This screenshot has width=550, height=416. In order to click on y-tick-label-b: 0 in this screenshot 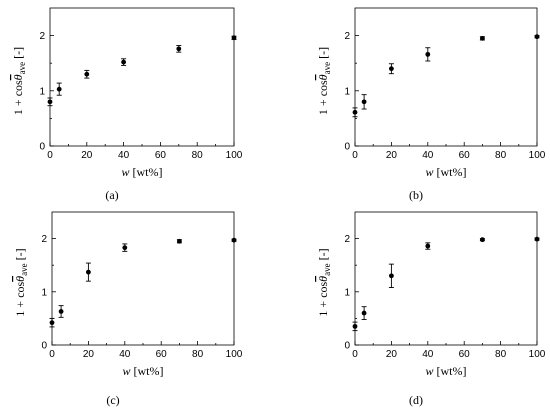, I will do `click(347, 147)`.